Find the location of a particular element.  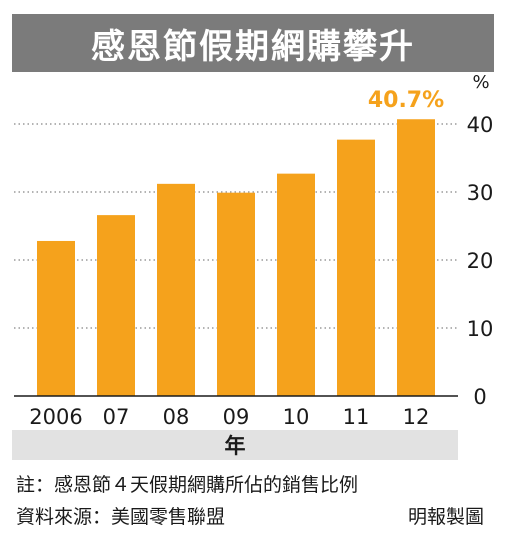

bar-2006 is located at coordinates (56, 318).